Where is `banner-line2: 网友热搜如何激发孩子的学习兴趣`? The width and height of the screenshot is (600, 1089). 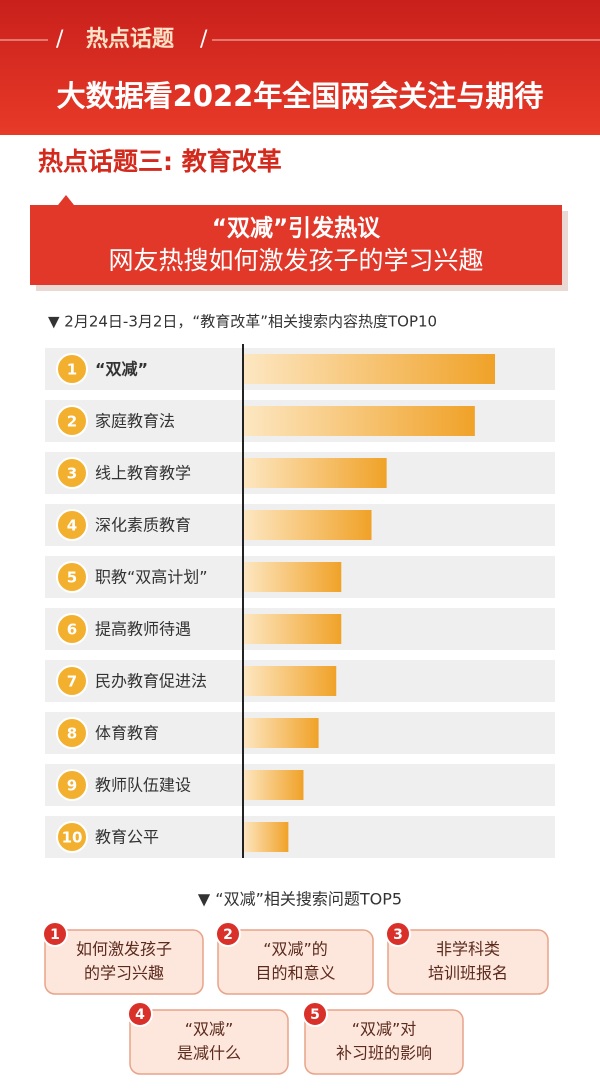 banner-line2: 网友热搜如何激发孩子的学习兴趣 is located at coordinates (295, 260).